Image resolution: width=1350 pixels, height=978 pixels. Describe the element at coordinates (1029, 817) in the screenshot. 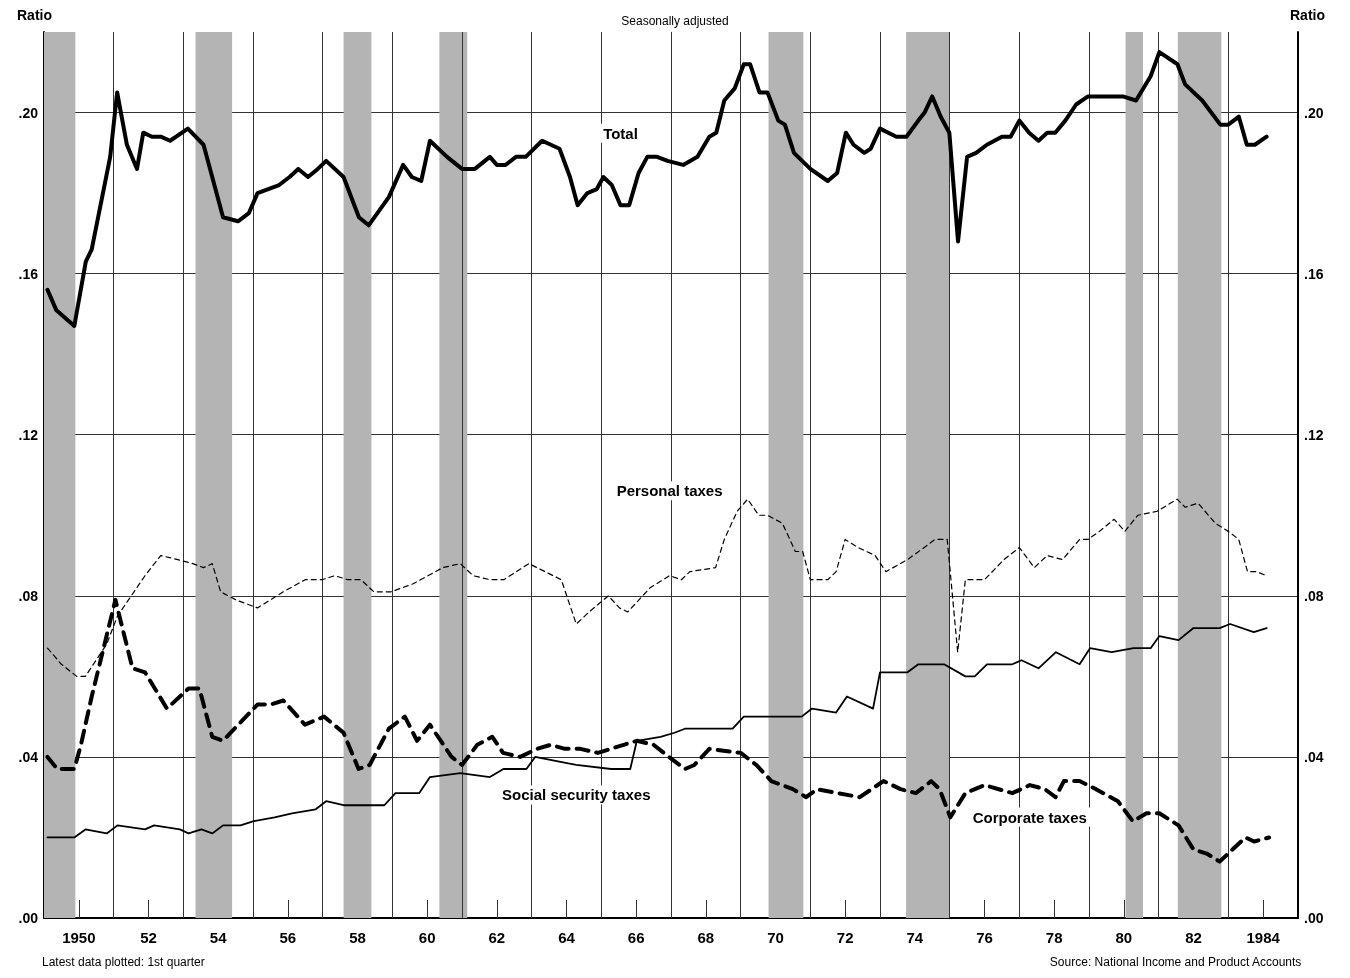

I see `series-label: Corporate taxes` at that location.